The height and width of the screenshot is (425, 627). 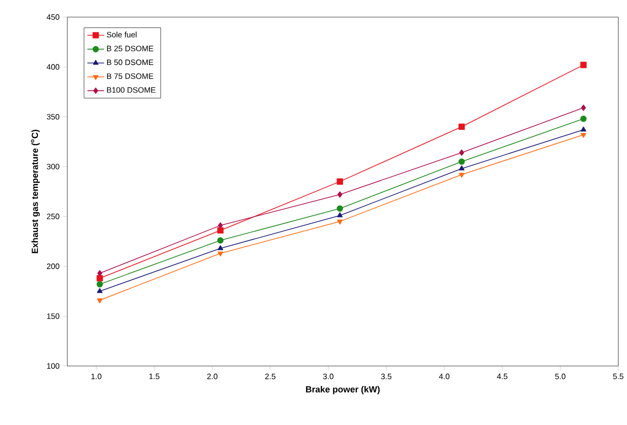 I want to click on x-axis-title: Brake power (kW), so click(x=343, y=390).